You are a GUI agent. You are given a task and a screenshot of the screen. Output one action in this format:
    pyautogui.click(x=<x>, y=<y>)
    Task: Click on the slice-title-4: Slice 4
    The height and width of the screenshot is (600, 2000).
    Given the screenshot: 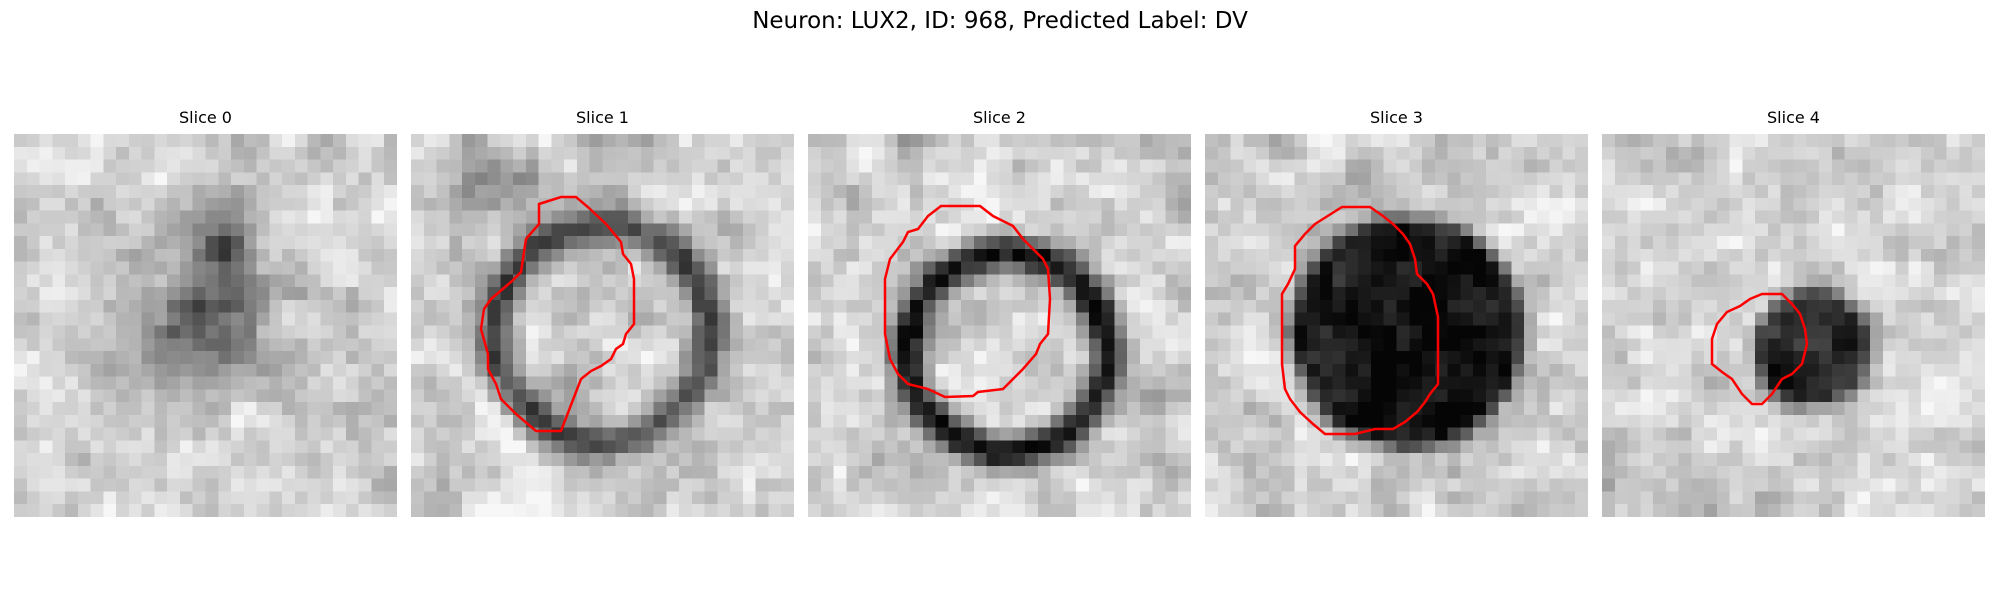 What is the action you would take?
    pyautogui.click(x=1793, y=117)
    